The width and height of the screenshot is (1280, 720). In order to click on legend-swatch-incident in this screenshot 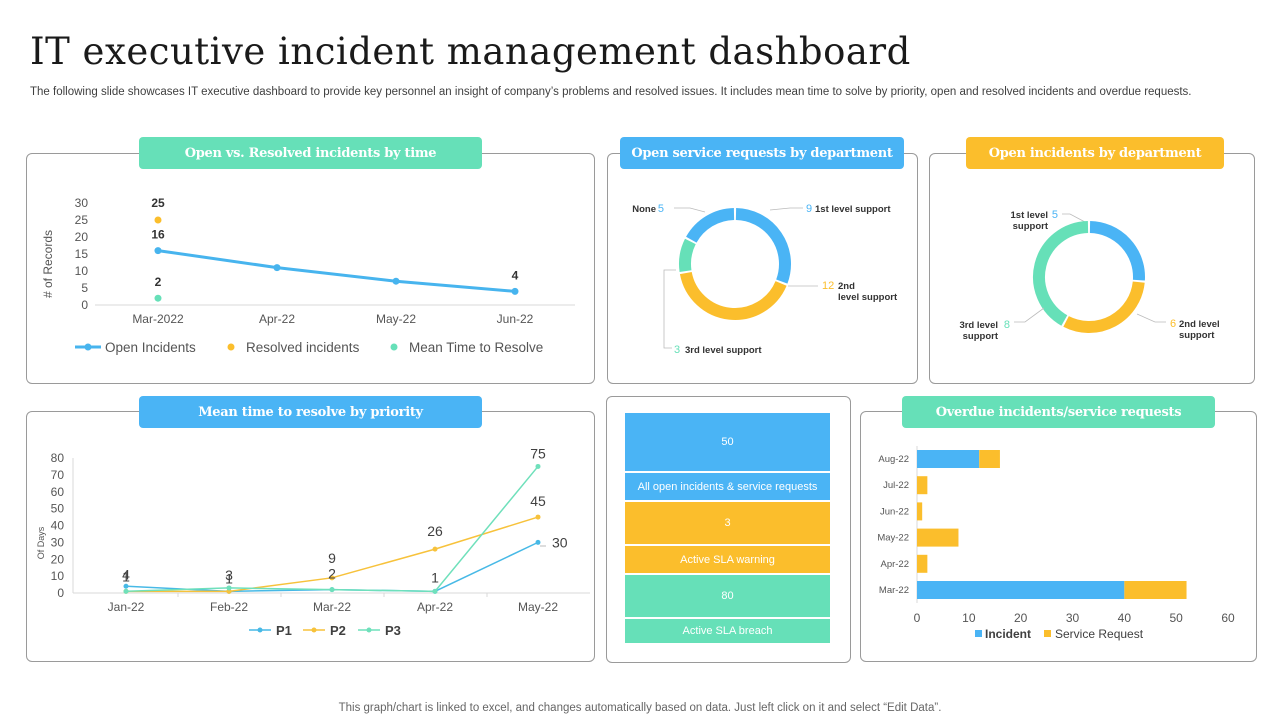, I will do `click(978, 633)`.